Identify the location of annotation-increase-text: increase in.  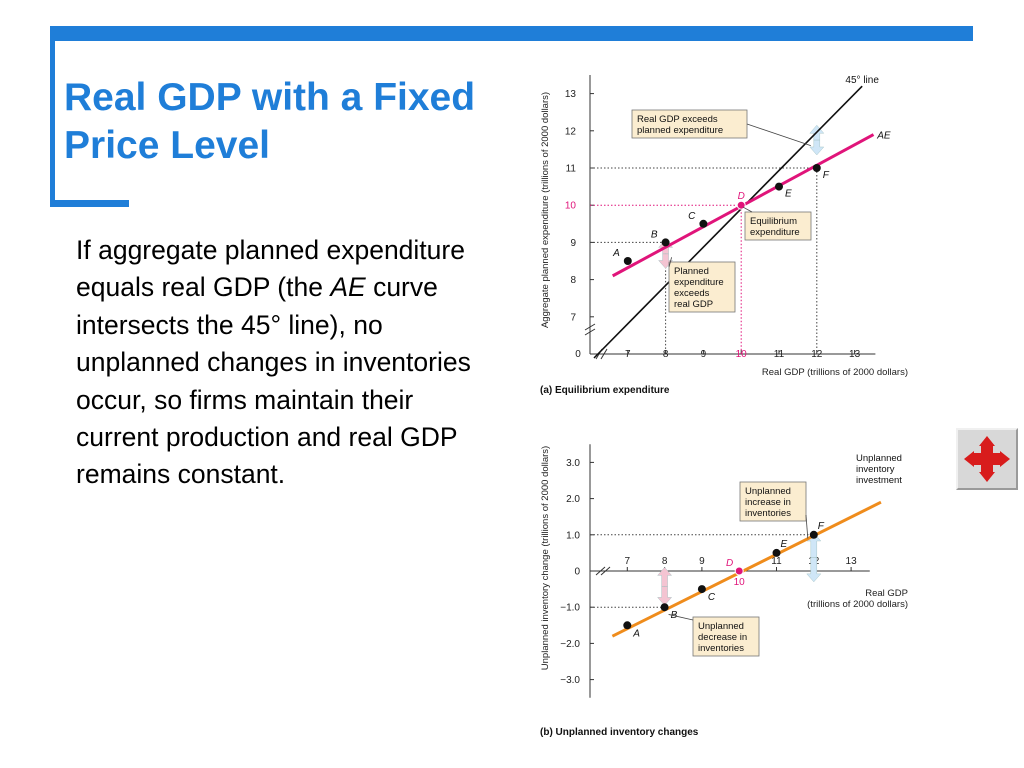
(768, 502).